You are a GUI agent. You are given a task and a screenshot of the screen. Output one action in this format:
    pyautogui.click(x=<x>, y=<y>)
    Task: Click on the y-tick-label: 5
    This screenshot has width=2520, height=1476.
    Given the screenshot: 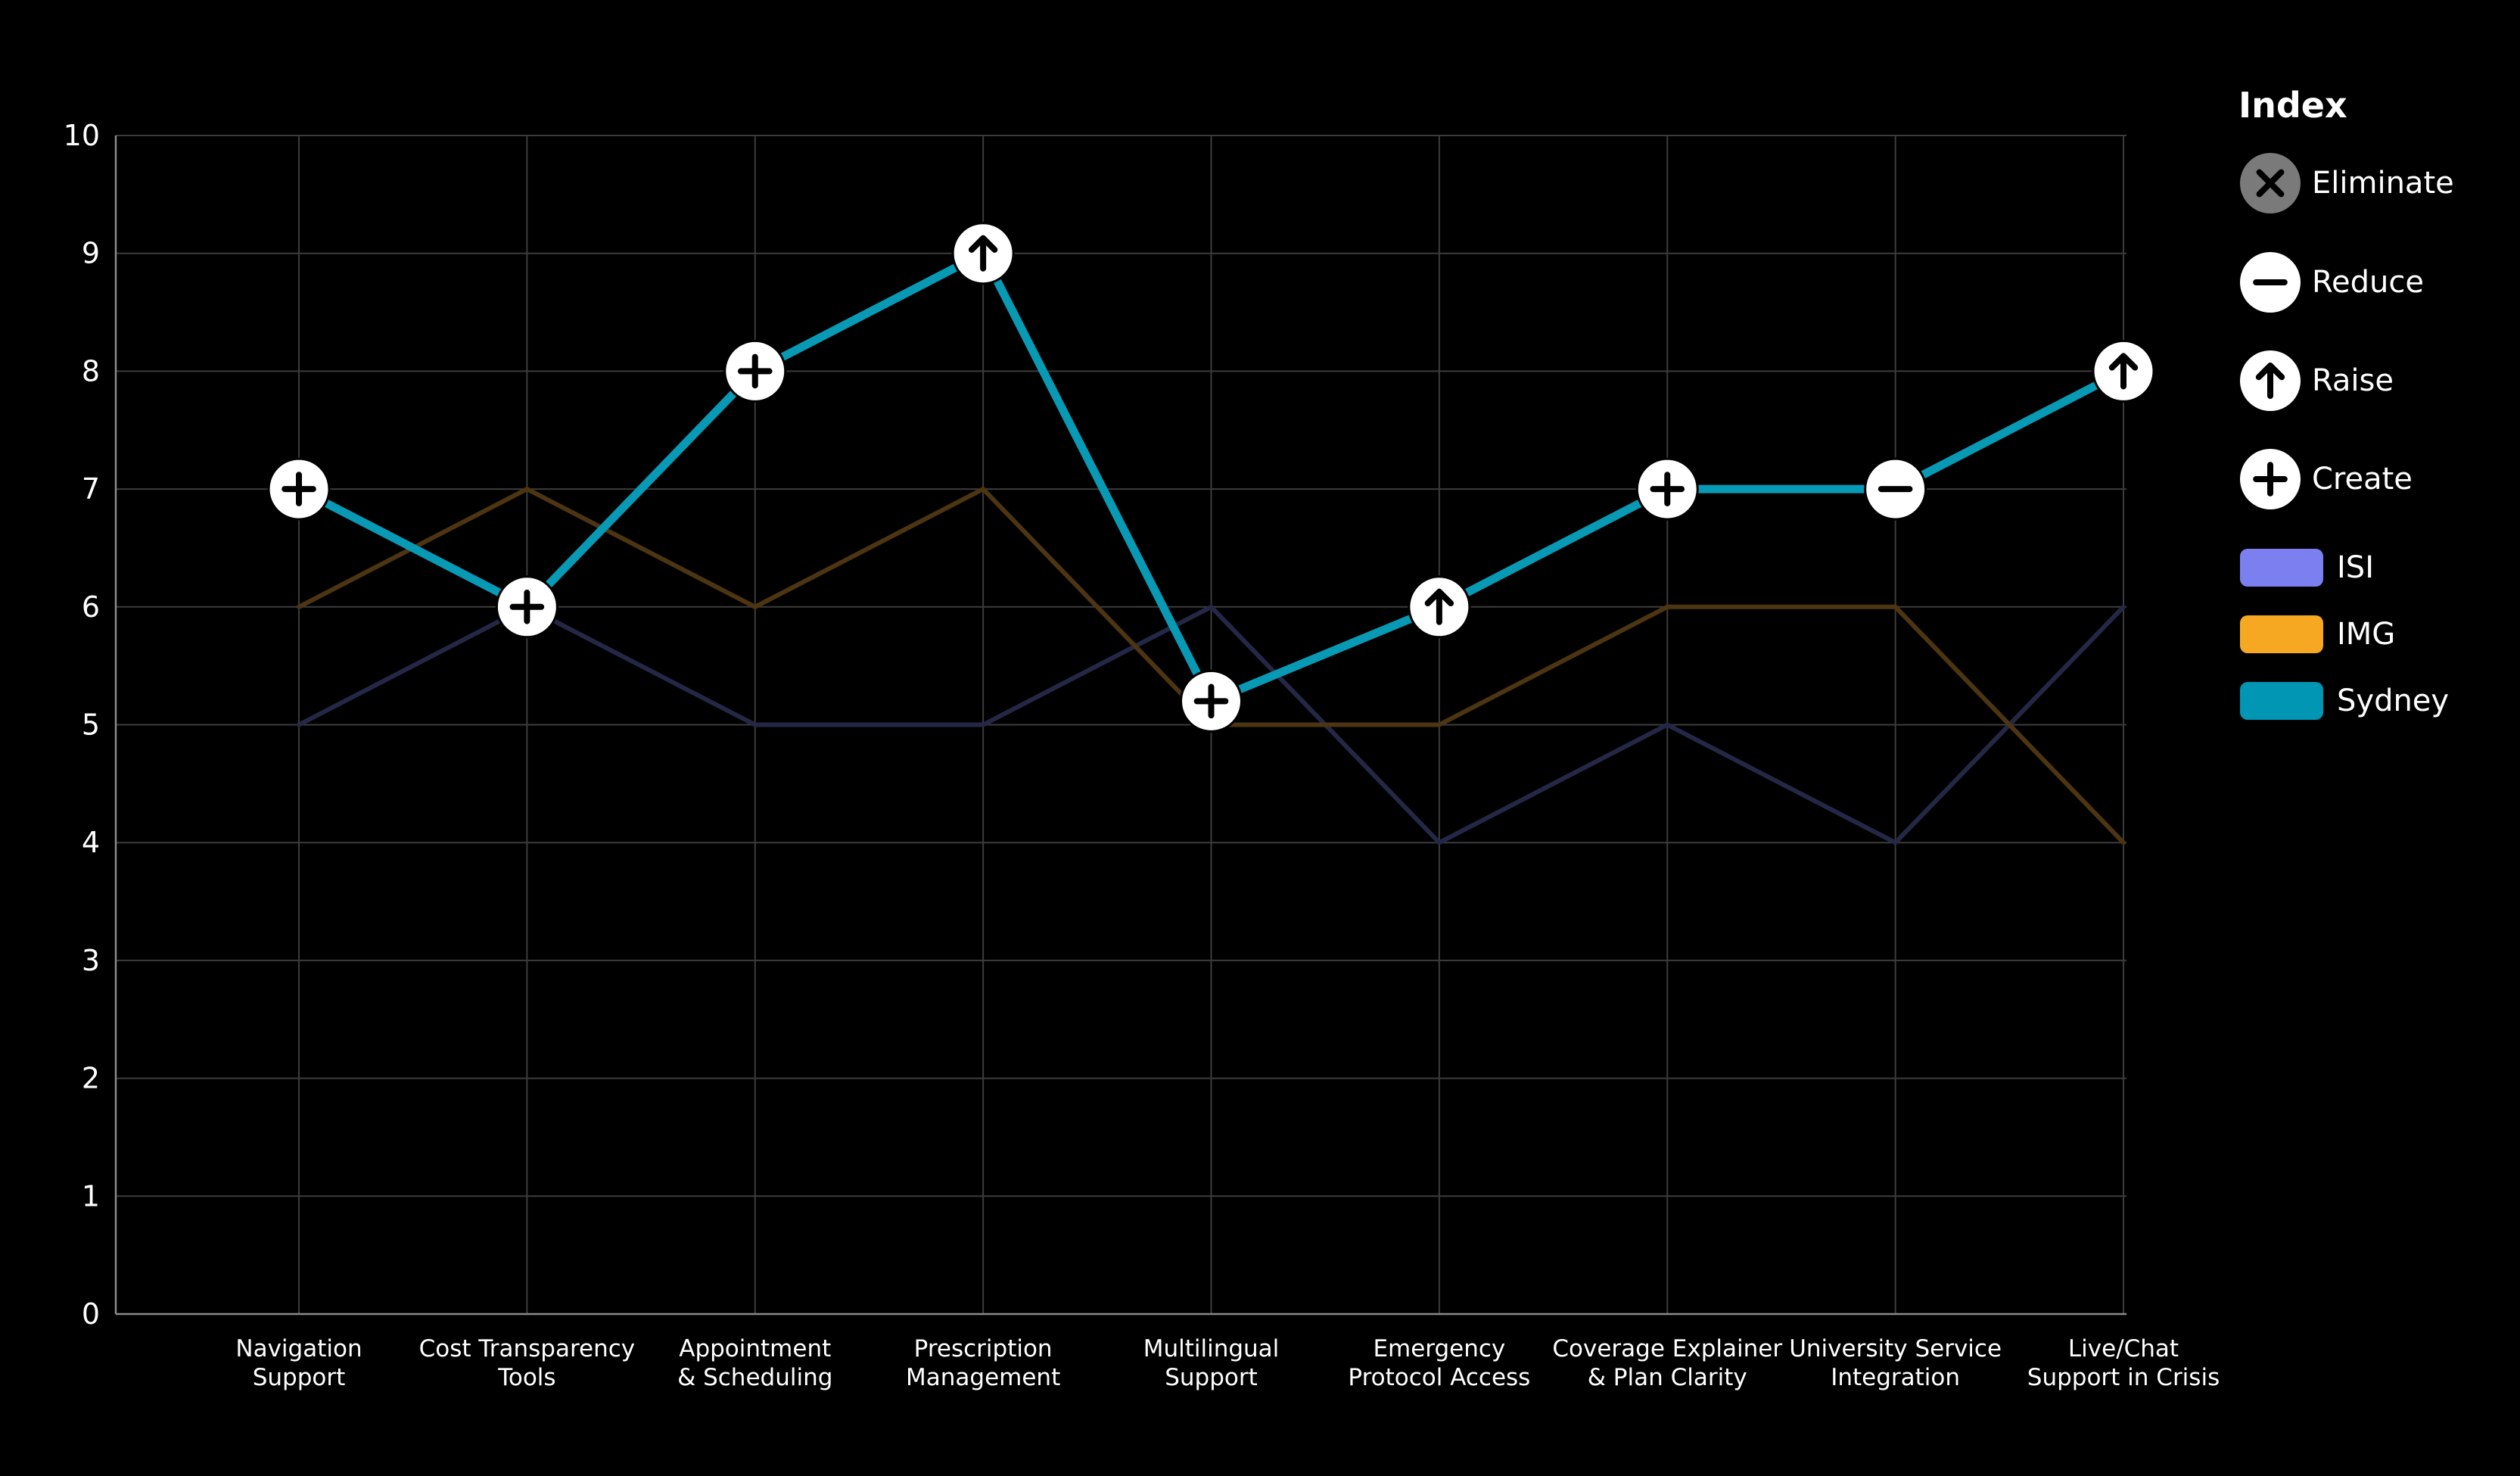 What is the action you would take?
    pyautogui.click(x=91, y=725)
    